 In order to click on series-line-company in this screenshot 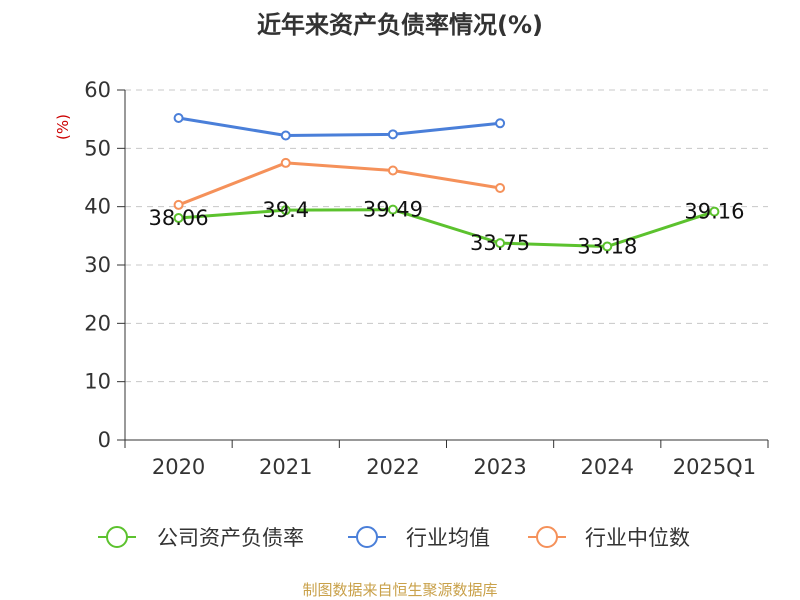, I will do `click(446, 228)`.